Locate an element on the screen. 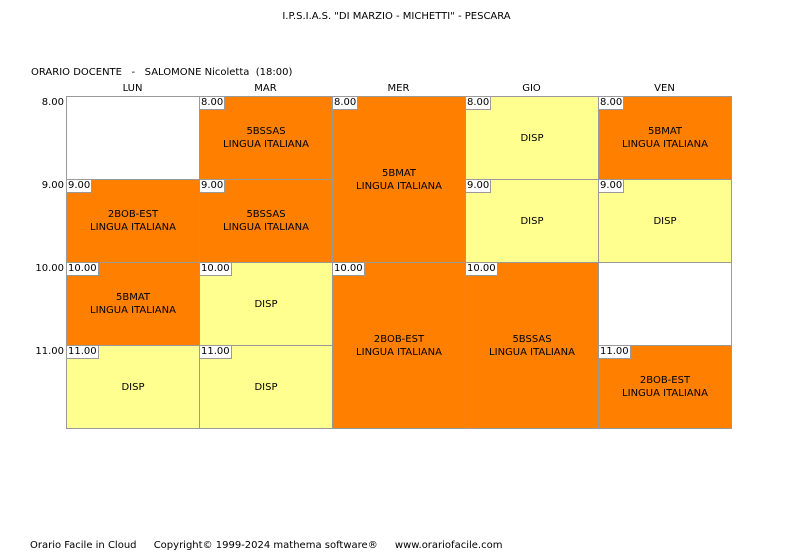 The width and height of the screenshot is (793, 559). lesson-block: 11.00 2BOB-EST LINGUA ITALIANA is located at coordinates (665, 387).